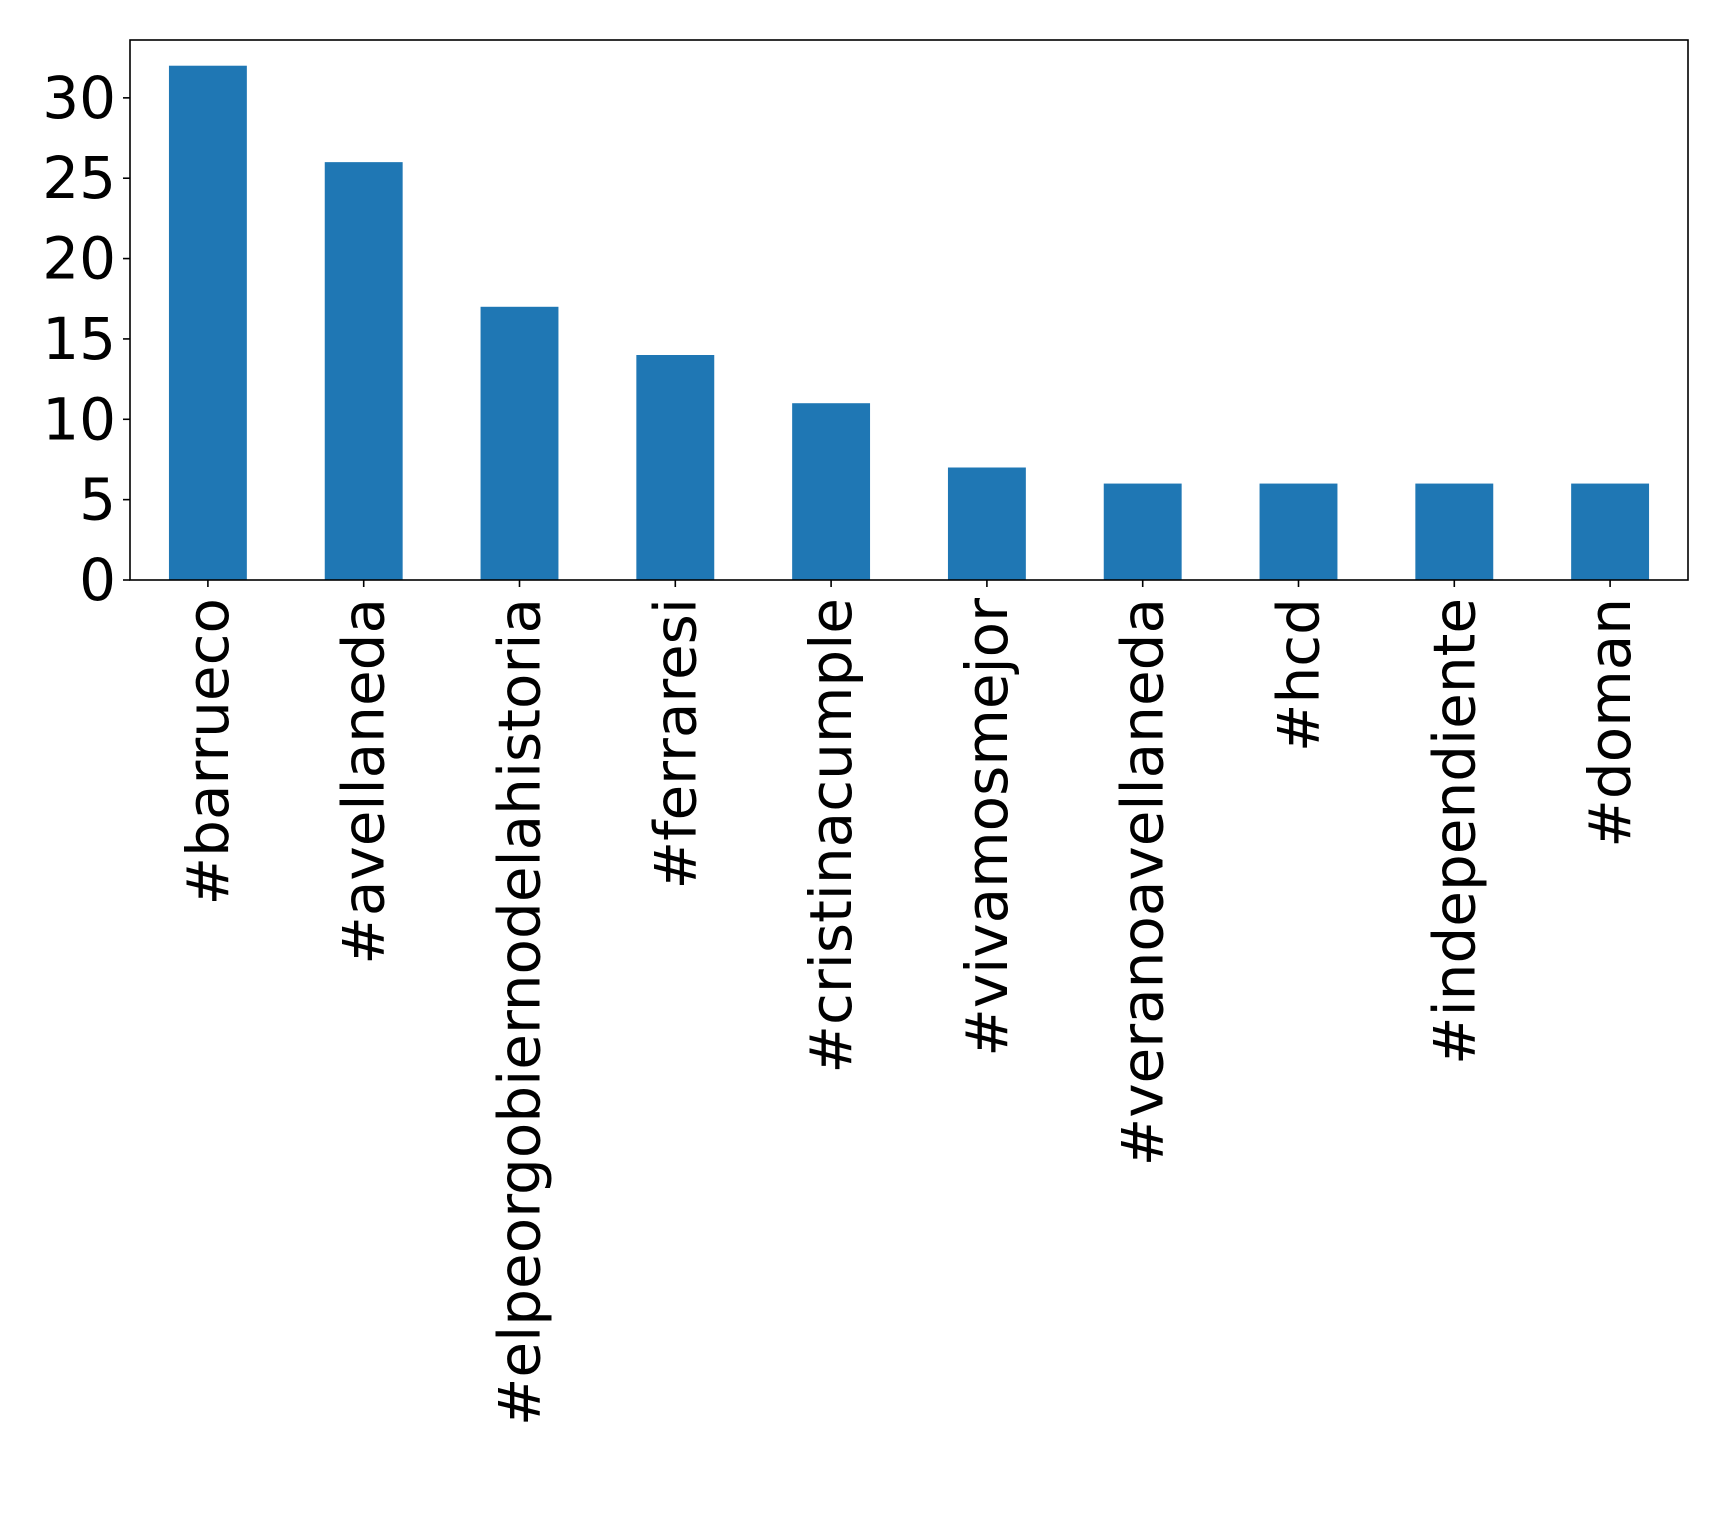 The image size is (1719, 1524). What do you see at coordinates (1454, 831) in the screenshot?
I see `x-tick-label: #independiente` at bounding box center [1454, 831].